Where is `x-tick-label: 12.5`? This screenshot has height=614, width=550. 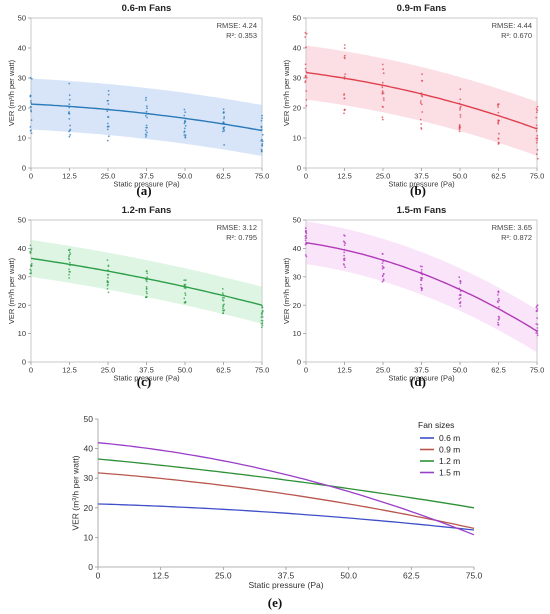
x-tick-label: 12.5 is located at coordinates (344, 176).